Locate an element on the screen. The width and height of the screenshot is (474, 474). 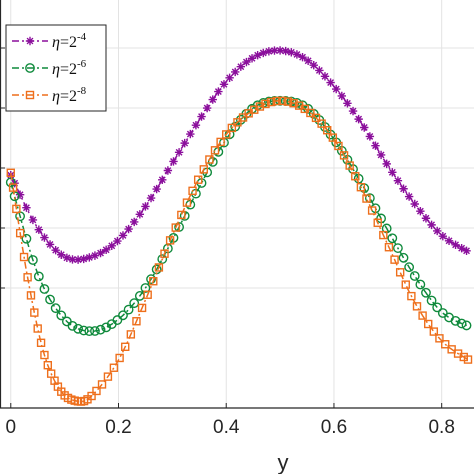
legend-label: η=2-6 is located at coordinates (69, 68).